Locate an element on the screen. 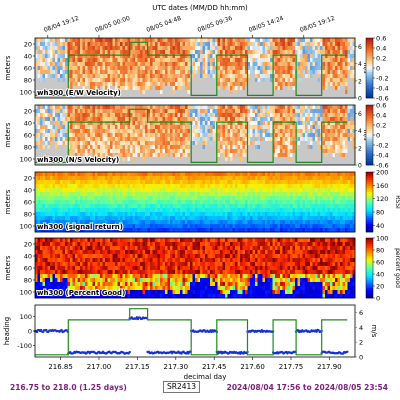 The image size is (400, 400). colorbar-tick-label: -0.6 is located at coordinates (382, 99).